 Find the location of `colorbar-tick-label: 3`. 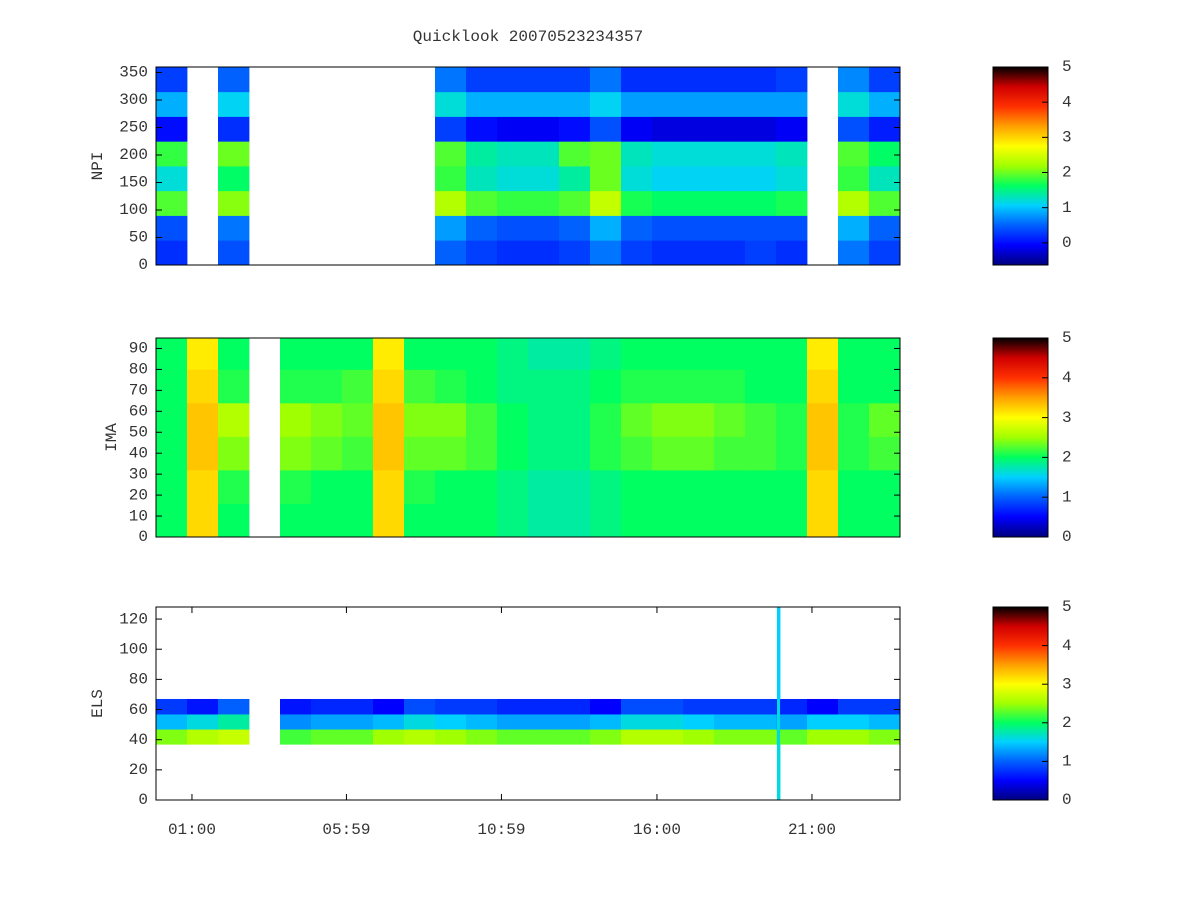

colorbar-tick-label: 3 is located at coordinates (1067, 684).